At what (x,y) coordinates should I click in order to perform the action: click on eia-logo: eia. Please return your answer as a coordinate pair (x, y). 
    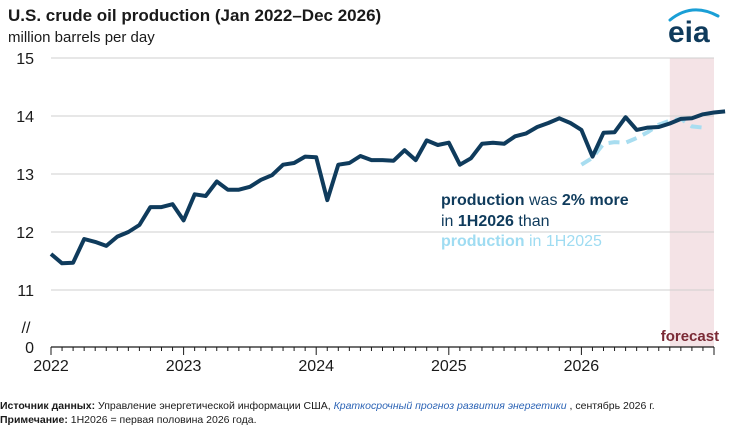
    Looking at the image, I should click on (694, 27).